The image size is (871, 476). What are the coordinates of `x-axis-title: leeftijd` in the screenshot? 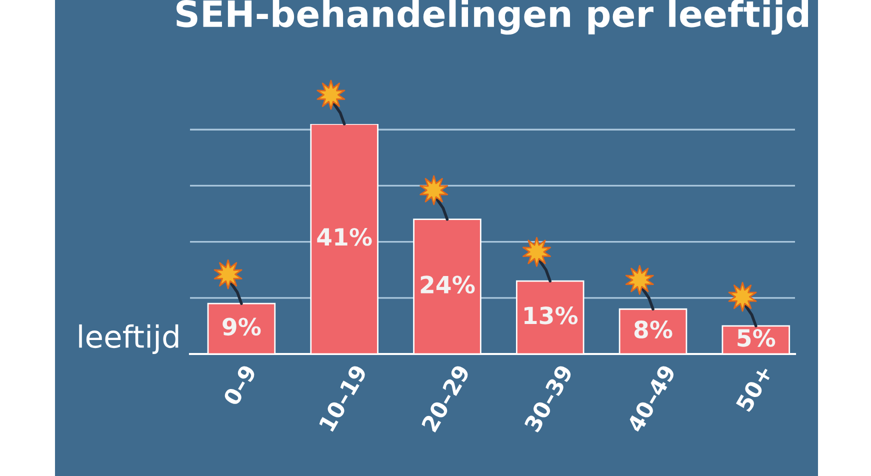 It's located at (128, 339).